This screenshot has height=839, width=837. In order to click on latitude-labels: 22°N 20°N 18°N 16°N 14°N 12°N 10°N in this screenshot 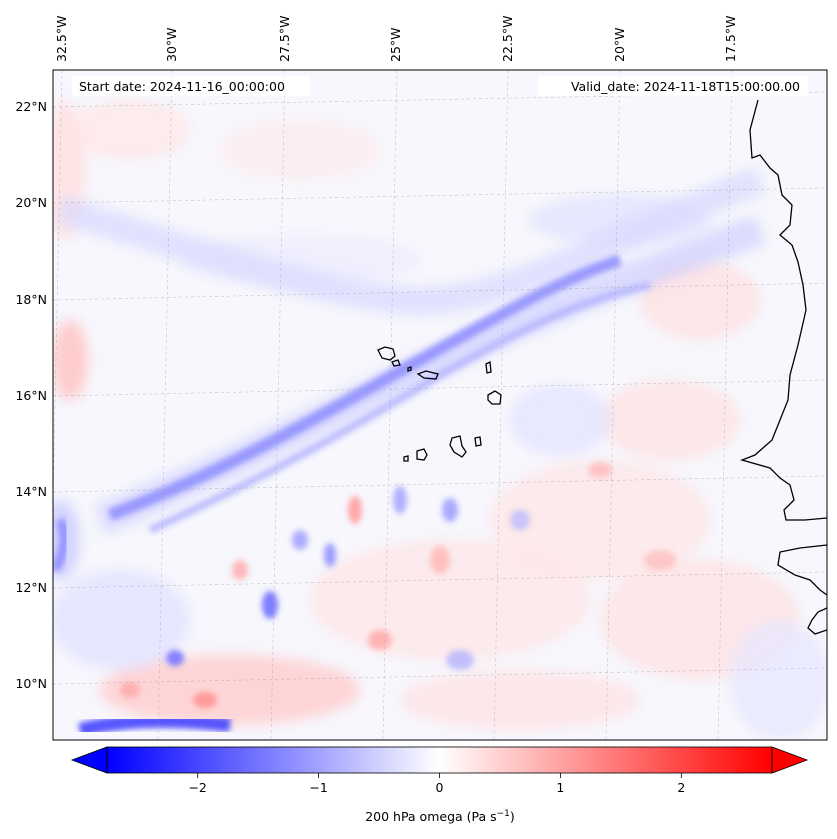, I will do `click(31, 395)`.